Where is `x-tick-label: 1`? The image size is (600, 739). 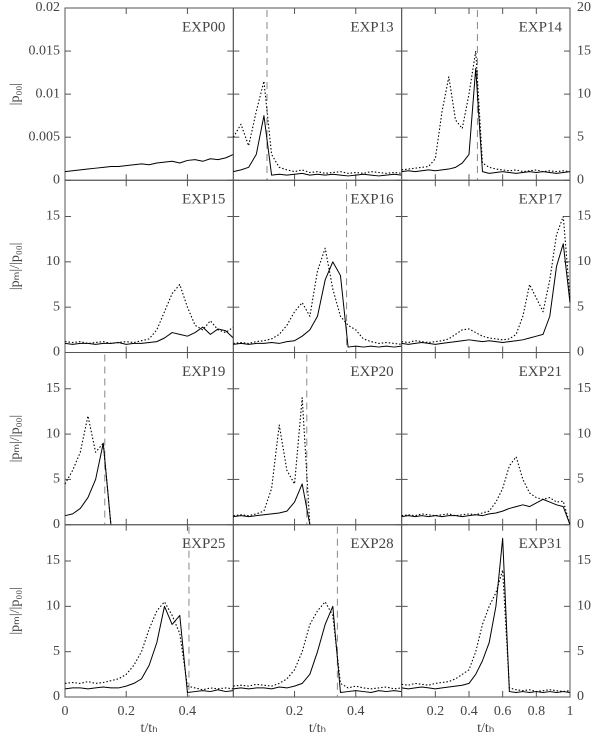
x-tick-label: 1 is located at coordinates (569, 711).